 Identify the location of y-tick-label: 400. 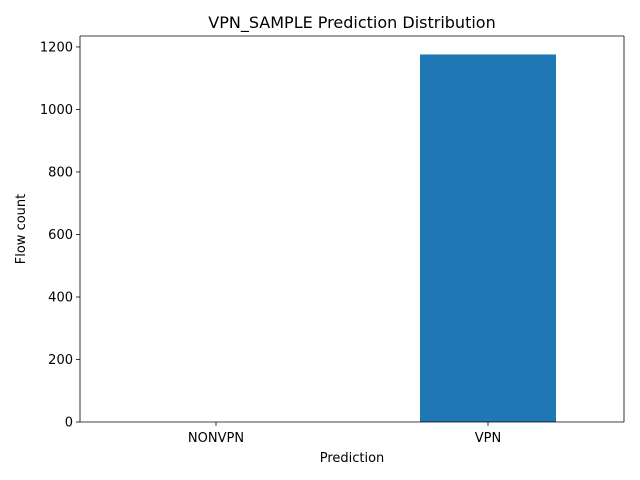
(60, 297).